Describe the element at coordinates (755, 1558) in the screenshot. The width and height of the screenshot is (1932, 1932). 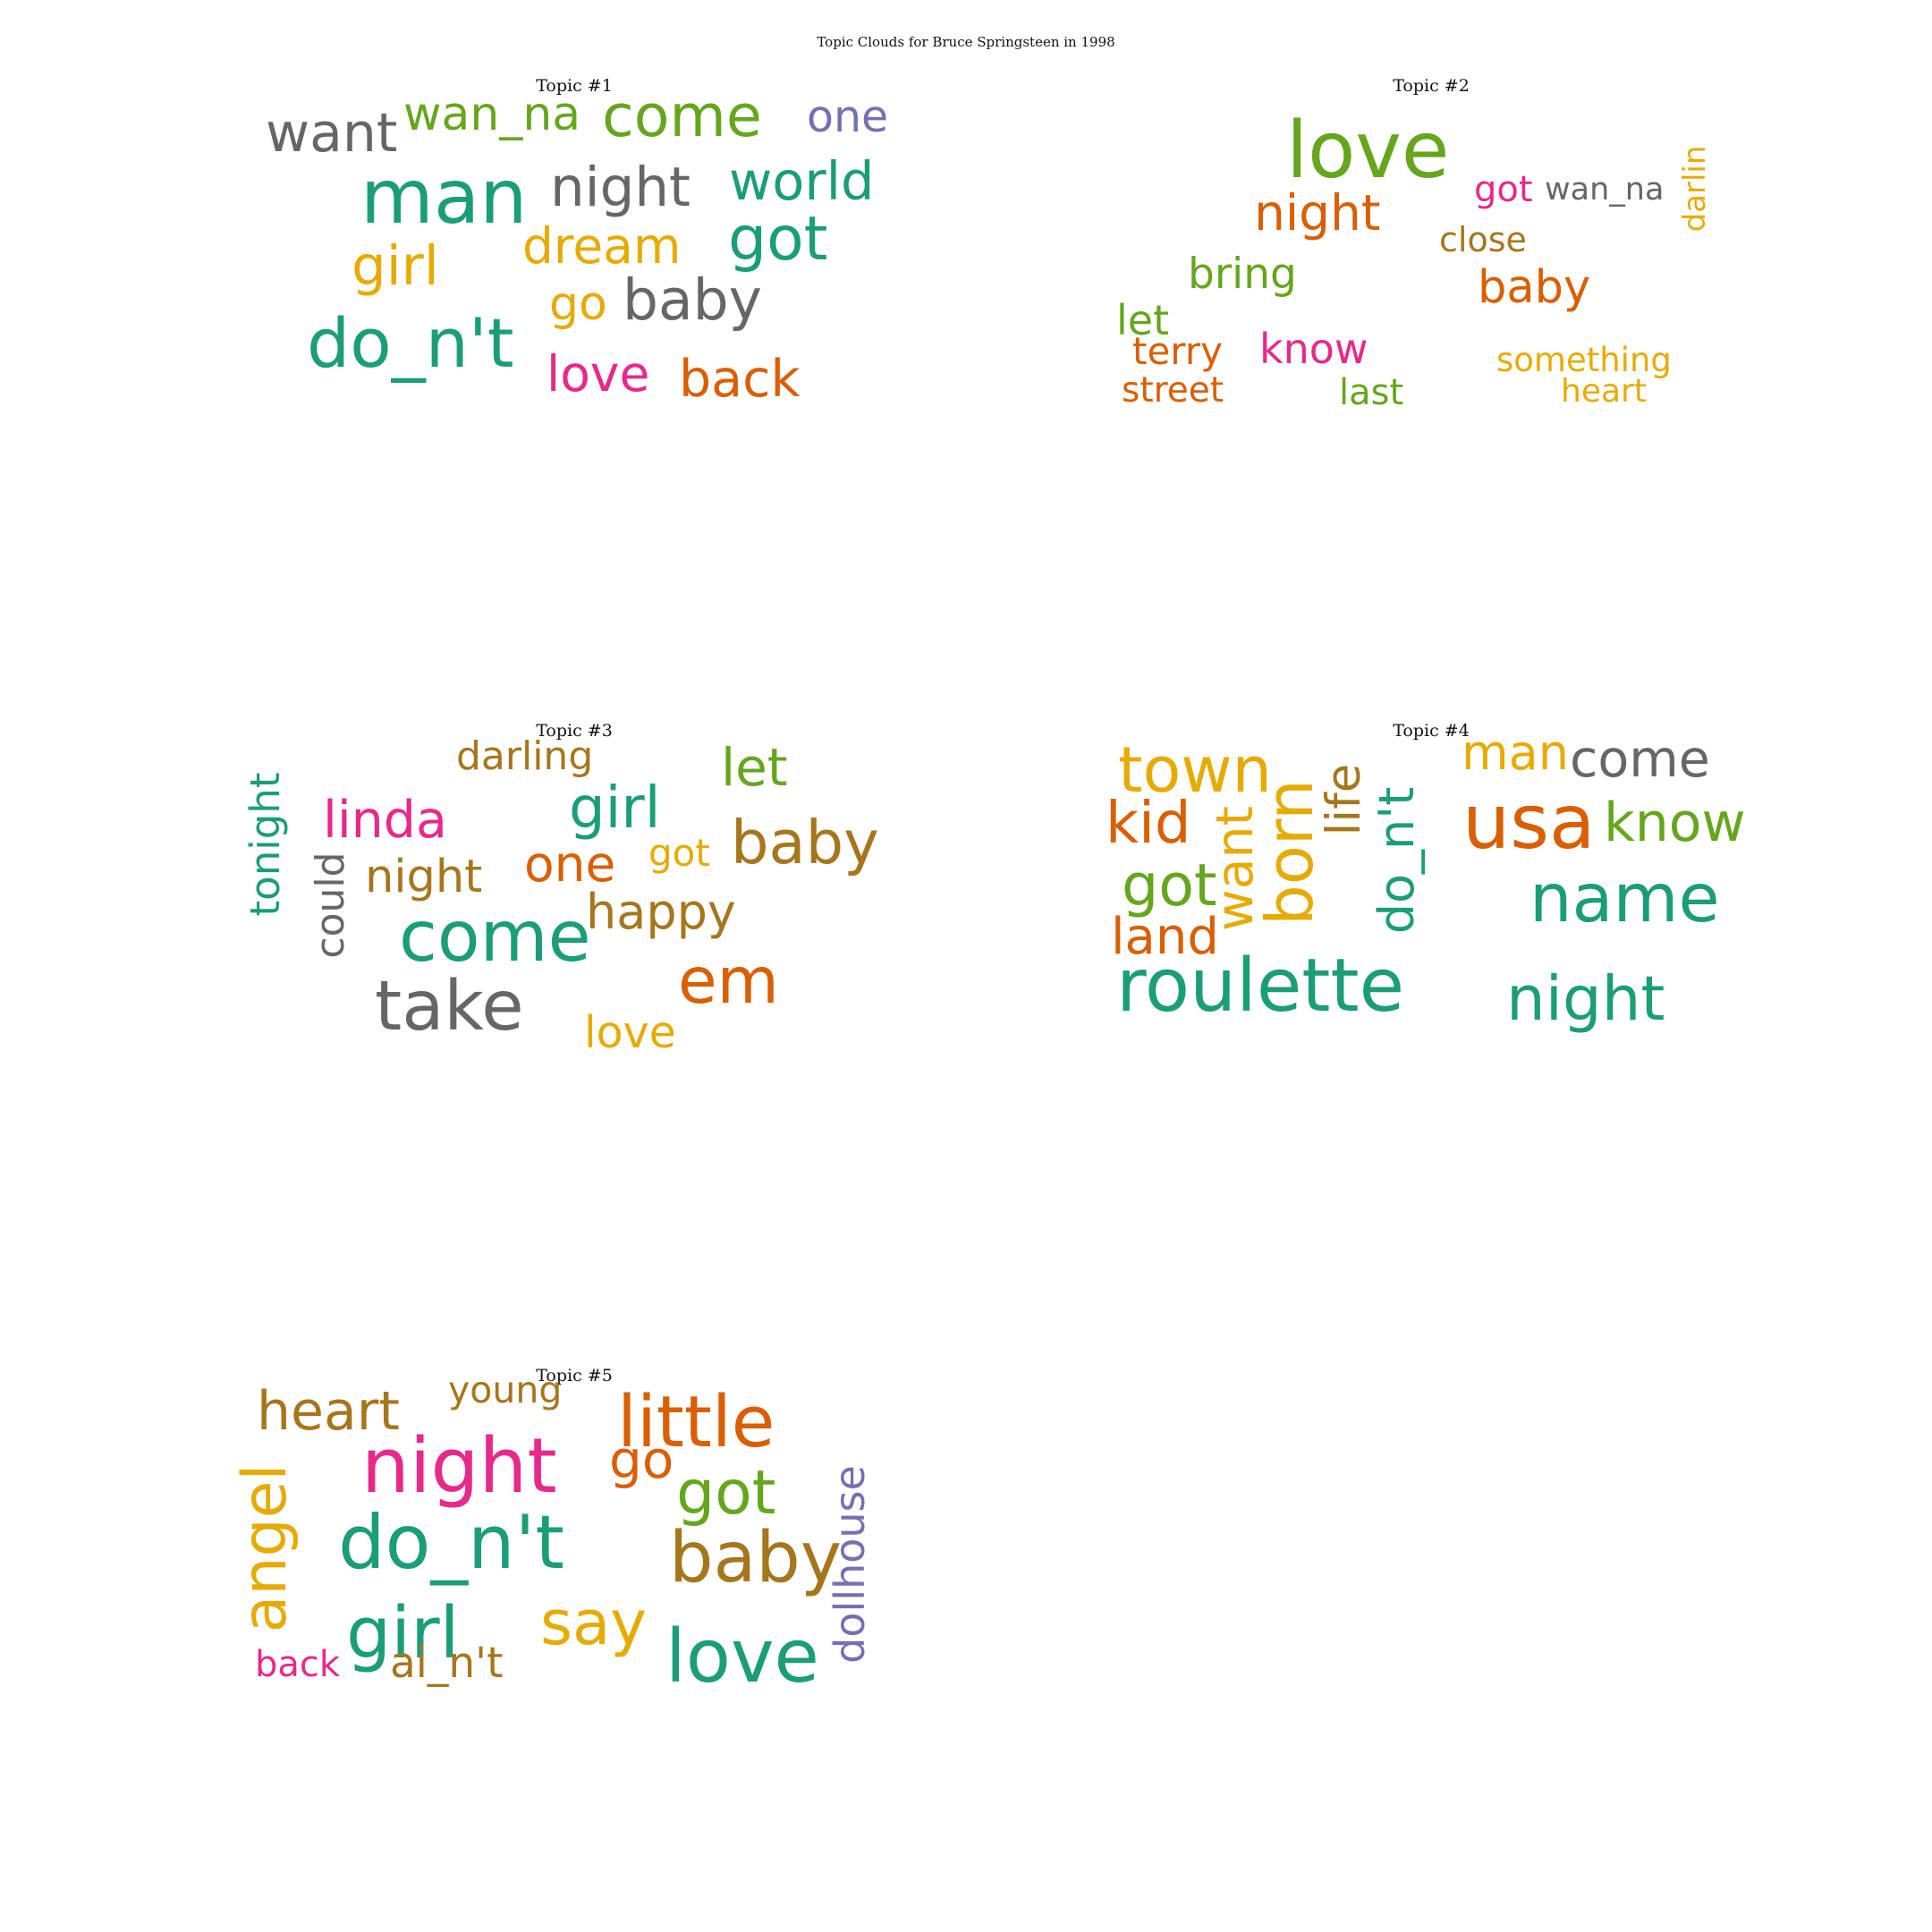
I see `topic-5-word: baby` at that location.